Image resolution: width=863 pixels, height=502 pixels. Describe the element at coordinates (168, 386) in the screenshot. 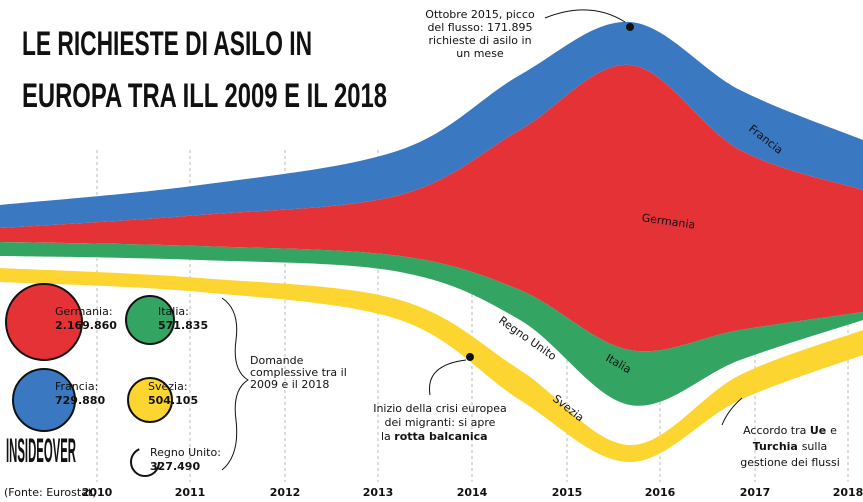

I see `legend-name: Svezia:` at that location.